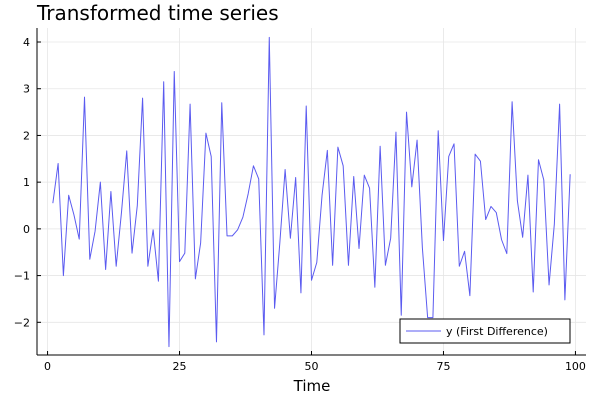 The height and width of the screenshot is (400, 600). I want to click on x-tick-label: 50, so click(312, 366).